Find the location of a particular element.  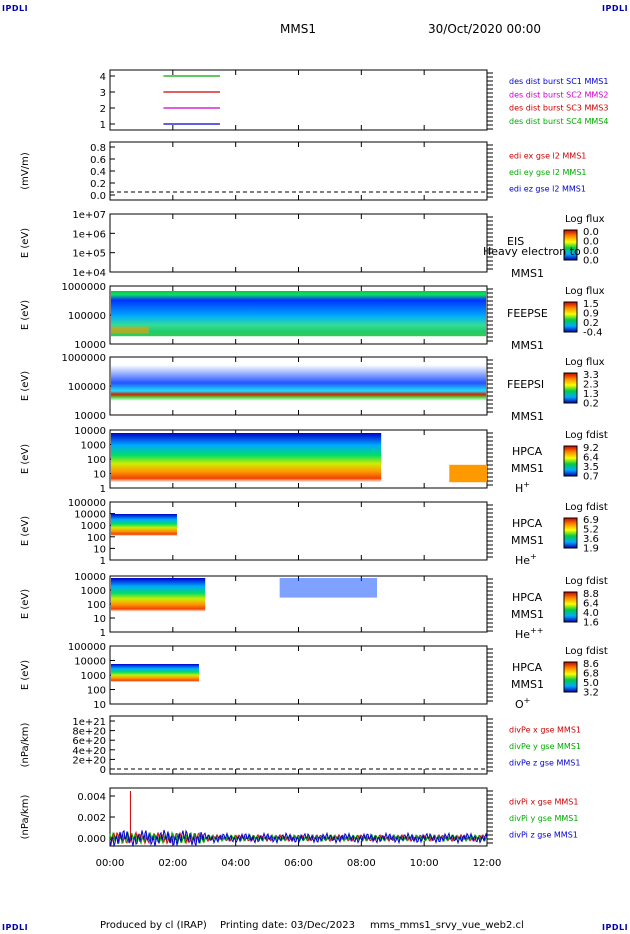

legend-entry: divPi z gse MMS1 is located at coordinates (543, 835).